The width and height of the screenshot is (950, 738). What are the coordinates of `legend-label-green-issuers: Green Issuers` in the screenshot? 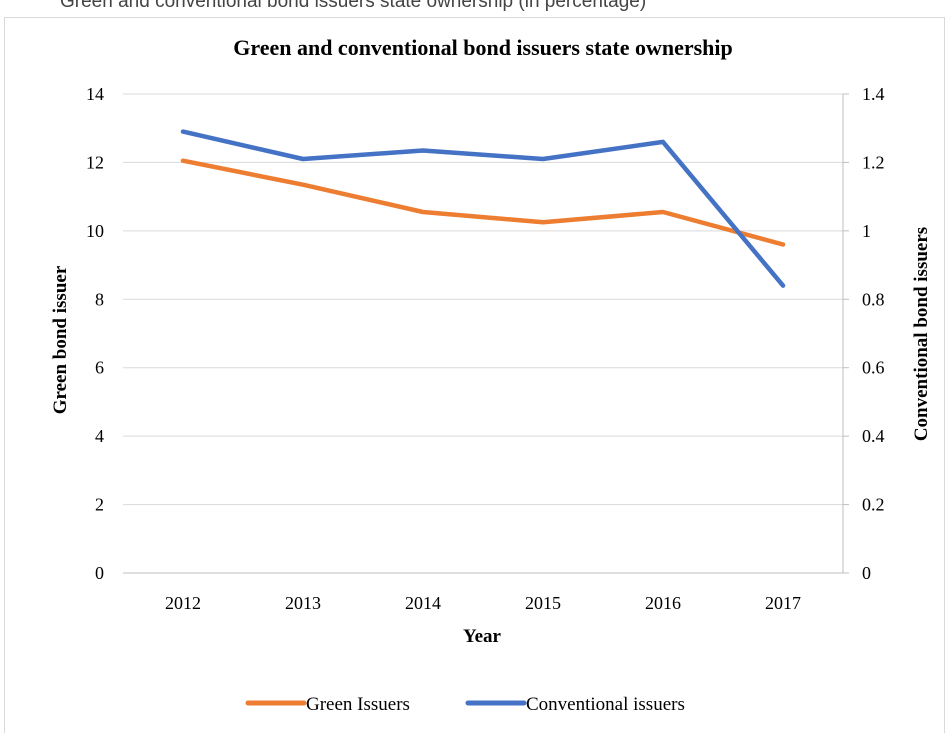 It's located at (358, 704).